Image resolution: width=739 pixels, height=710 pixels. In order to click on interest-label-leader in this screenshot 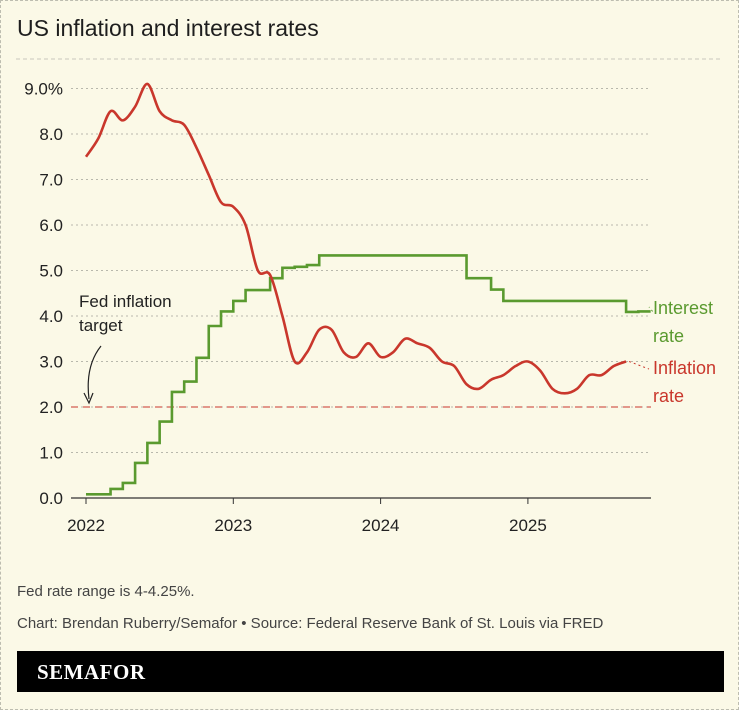, I will do `click(651, 309)`.